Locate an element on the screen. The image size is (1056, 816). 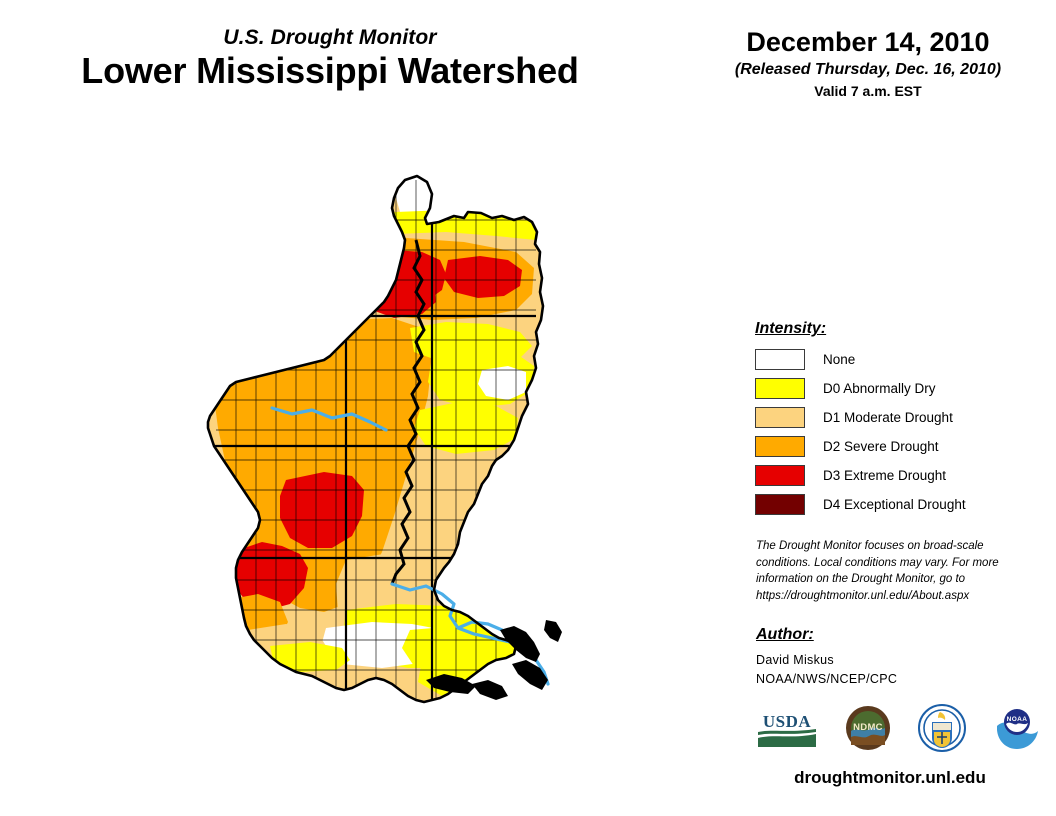
ndmc-logo: NDMC is located at coordinates (868, 730).